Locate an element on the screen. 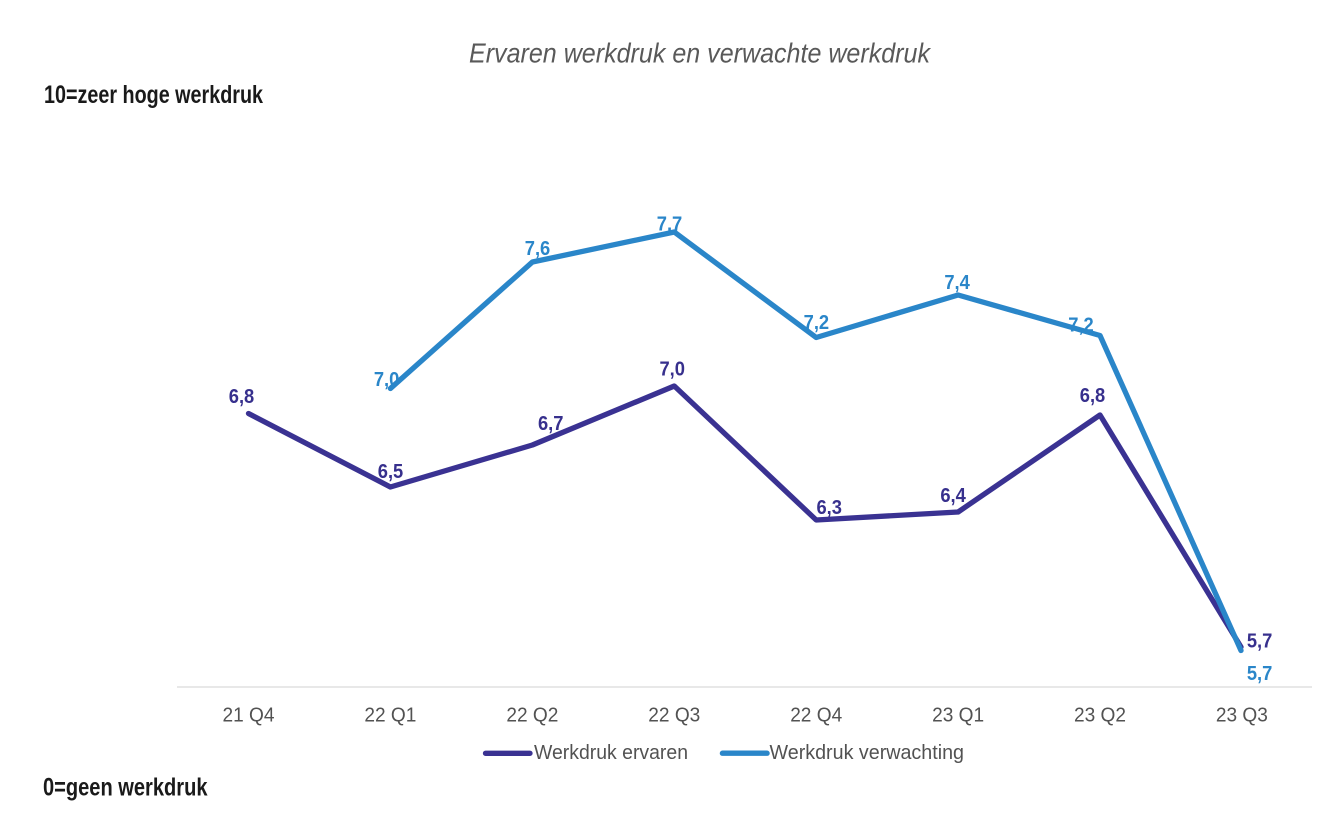 Image resolution: width=1336 pixels, height=840 pixels. svg-text: 22 Q3 is located at coordinates (674, 716).